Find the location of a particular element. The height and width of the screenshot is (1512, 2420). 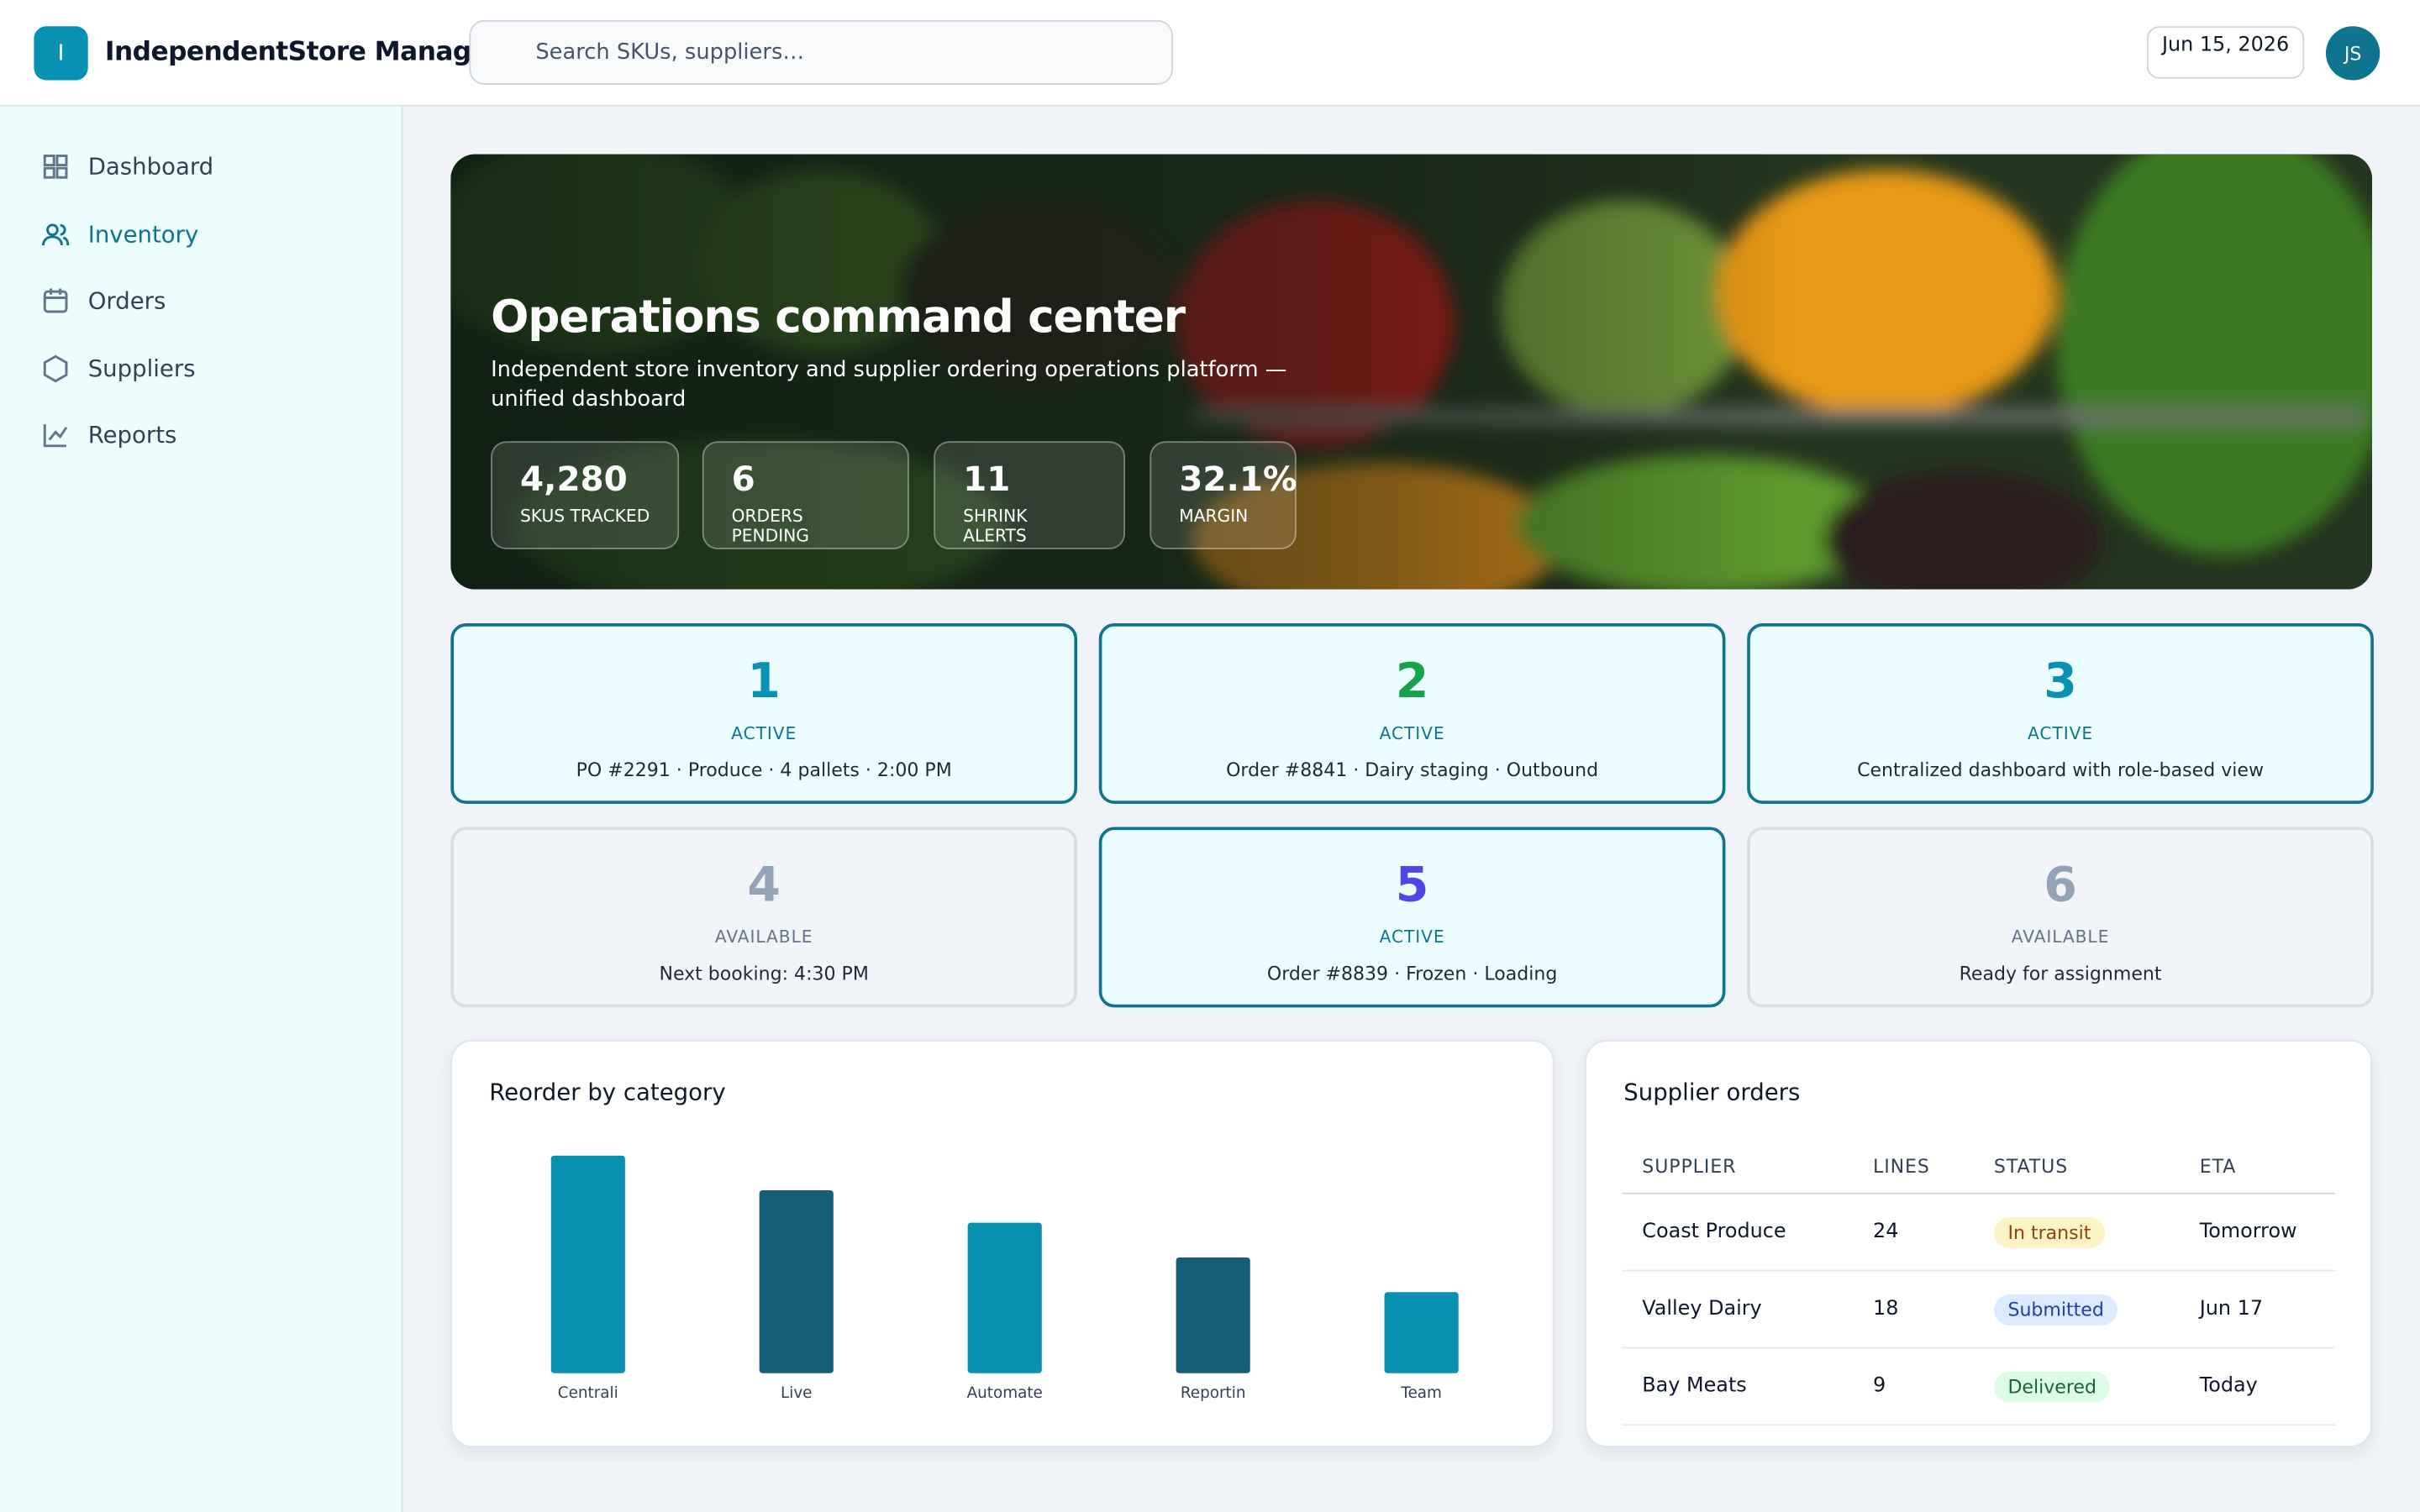

table-row: Valley Dairy 18 Submitted Jun 17 is located at coordinates (1979, 1309).